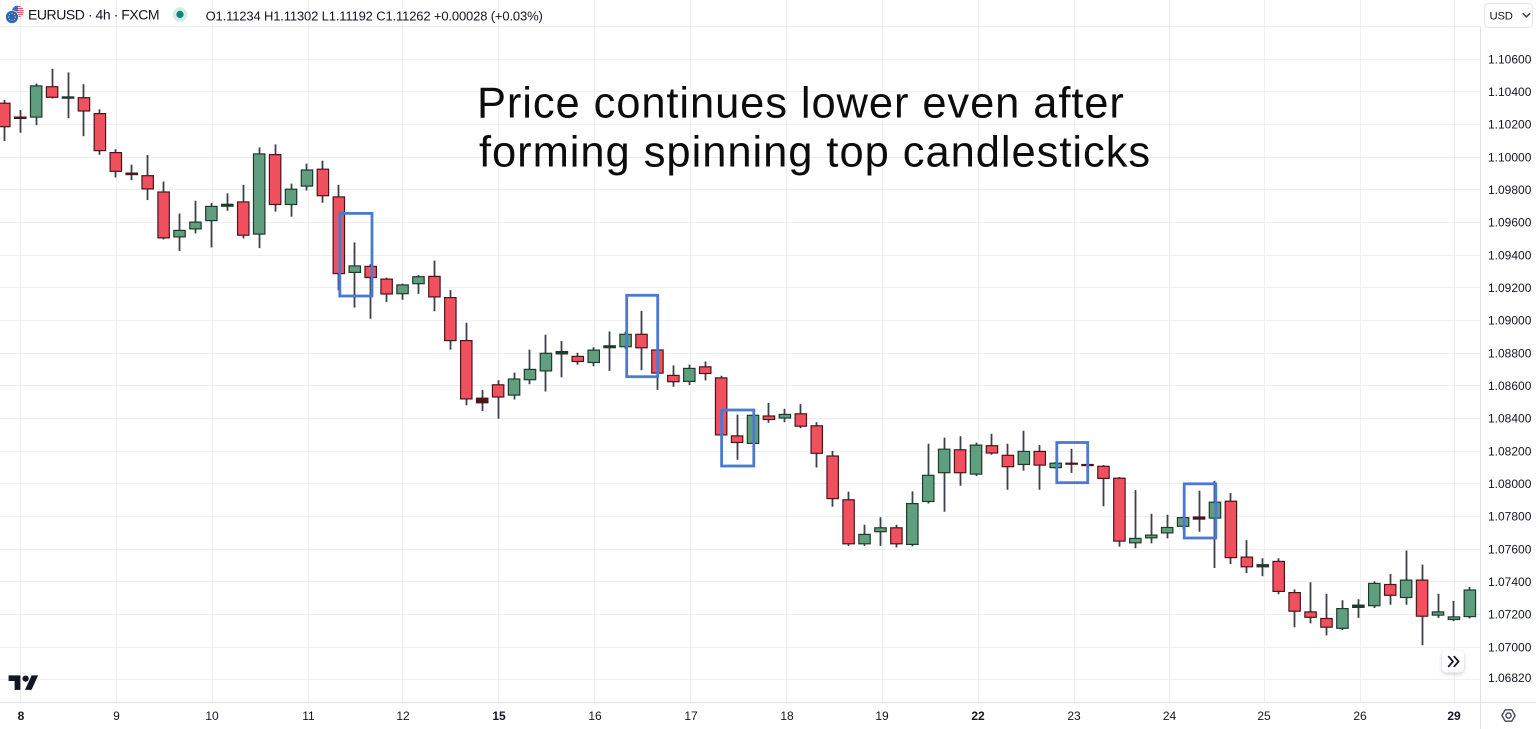  I want to click on svg-text: 1.10400, so click(1510, 92).